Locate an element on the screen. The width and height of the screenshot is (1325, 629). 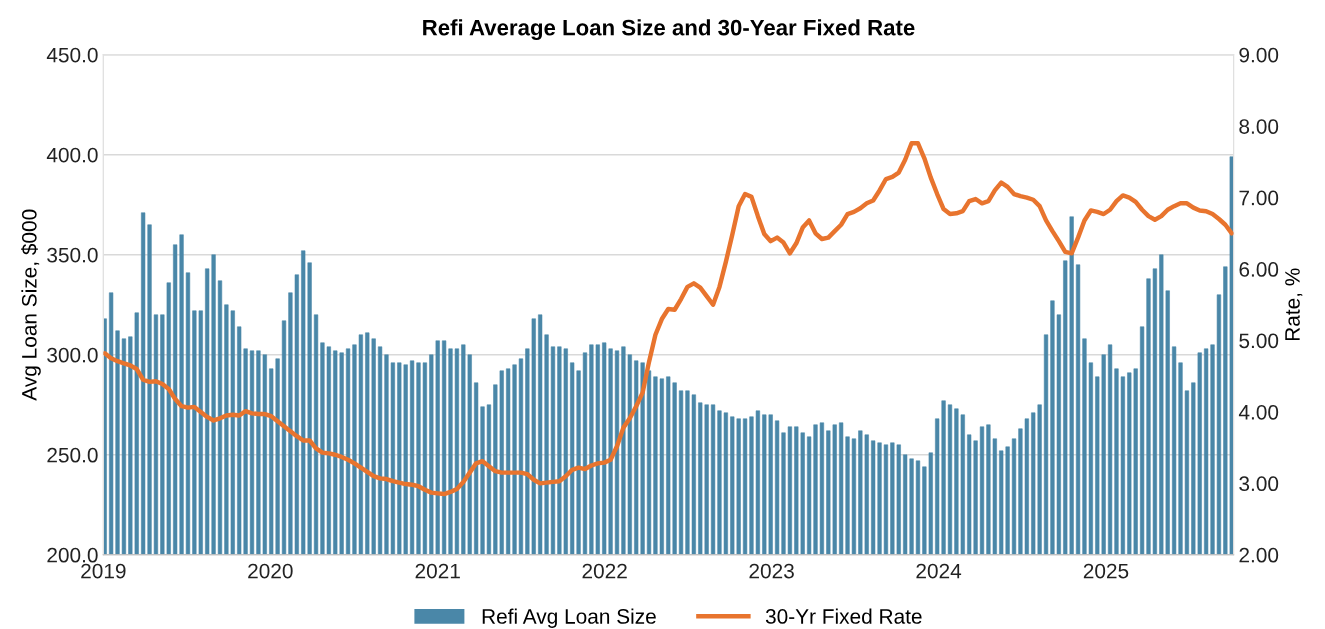
x-tick-label: 2020 is located at coordinates (270, 571).